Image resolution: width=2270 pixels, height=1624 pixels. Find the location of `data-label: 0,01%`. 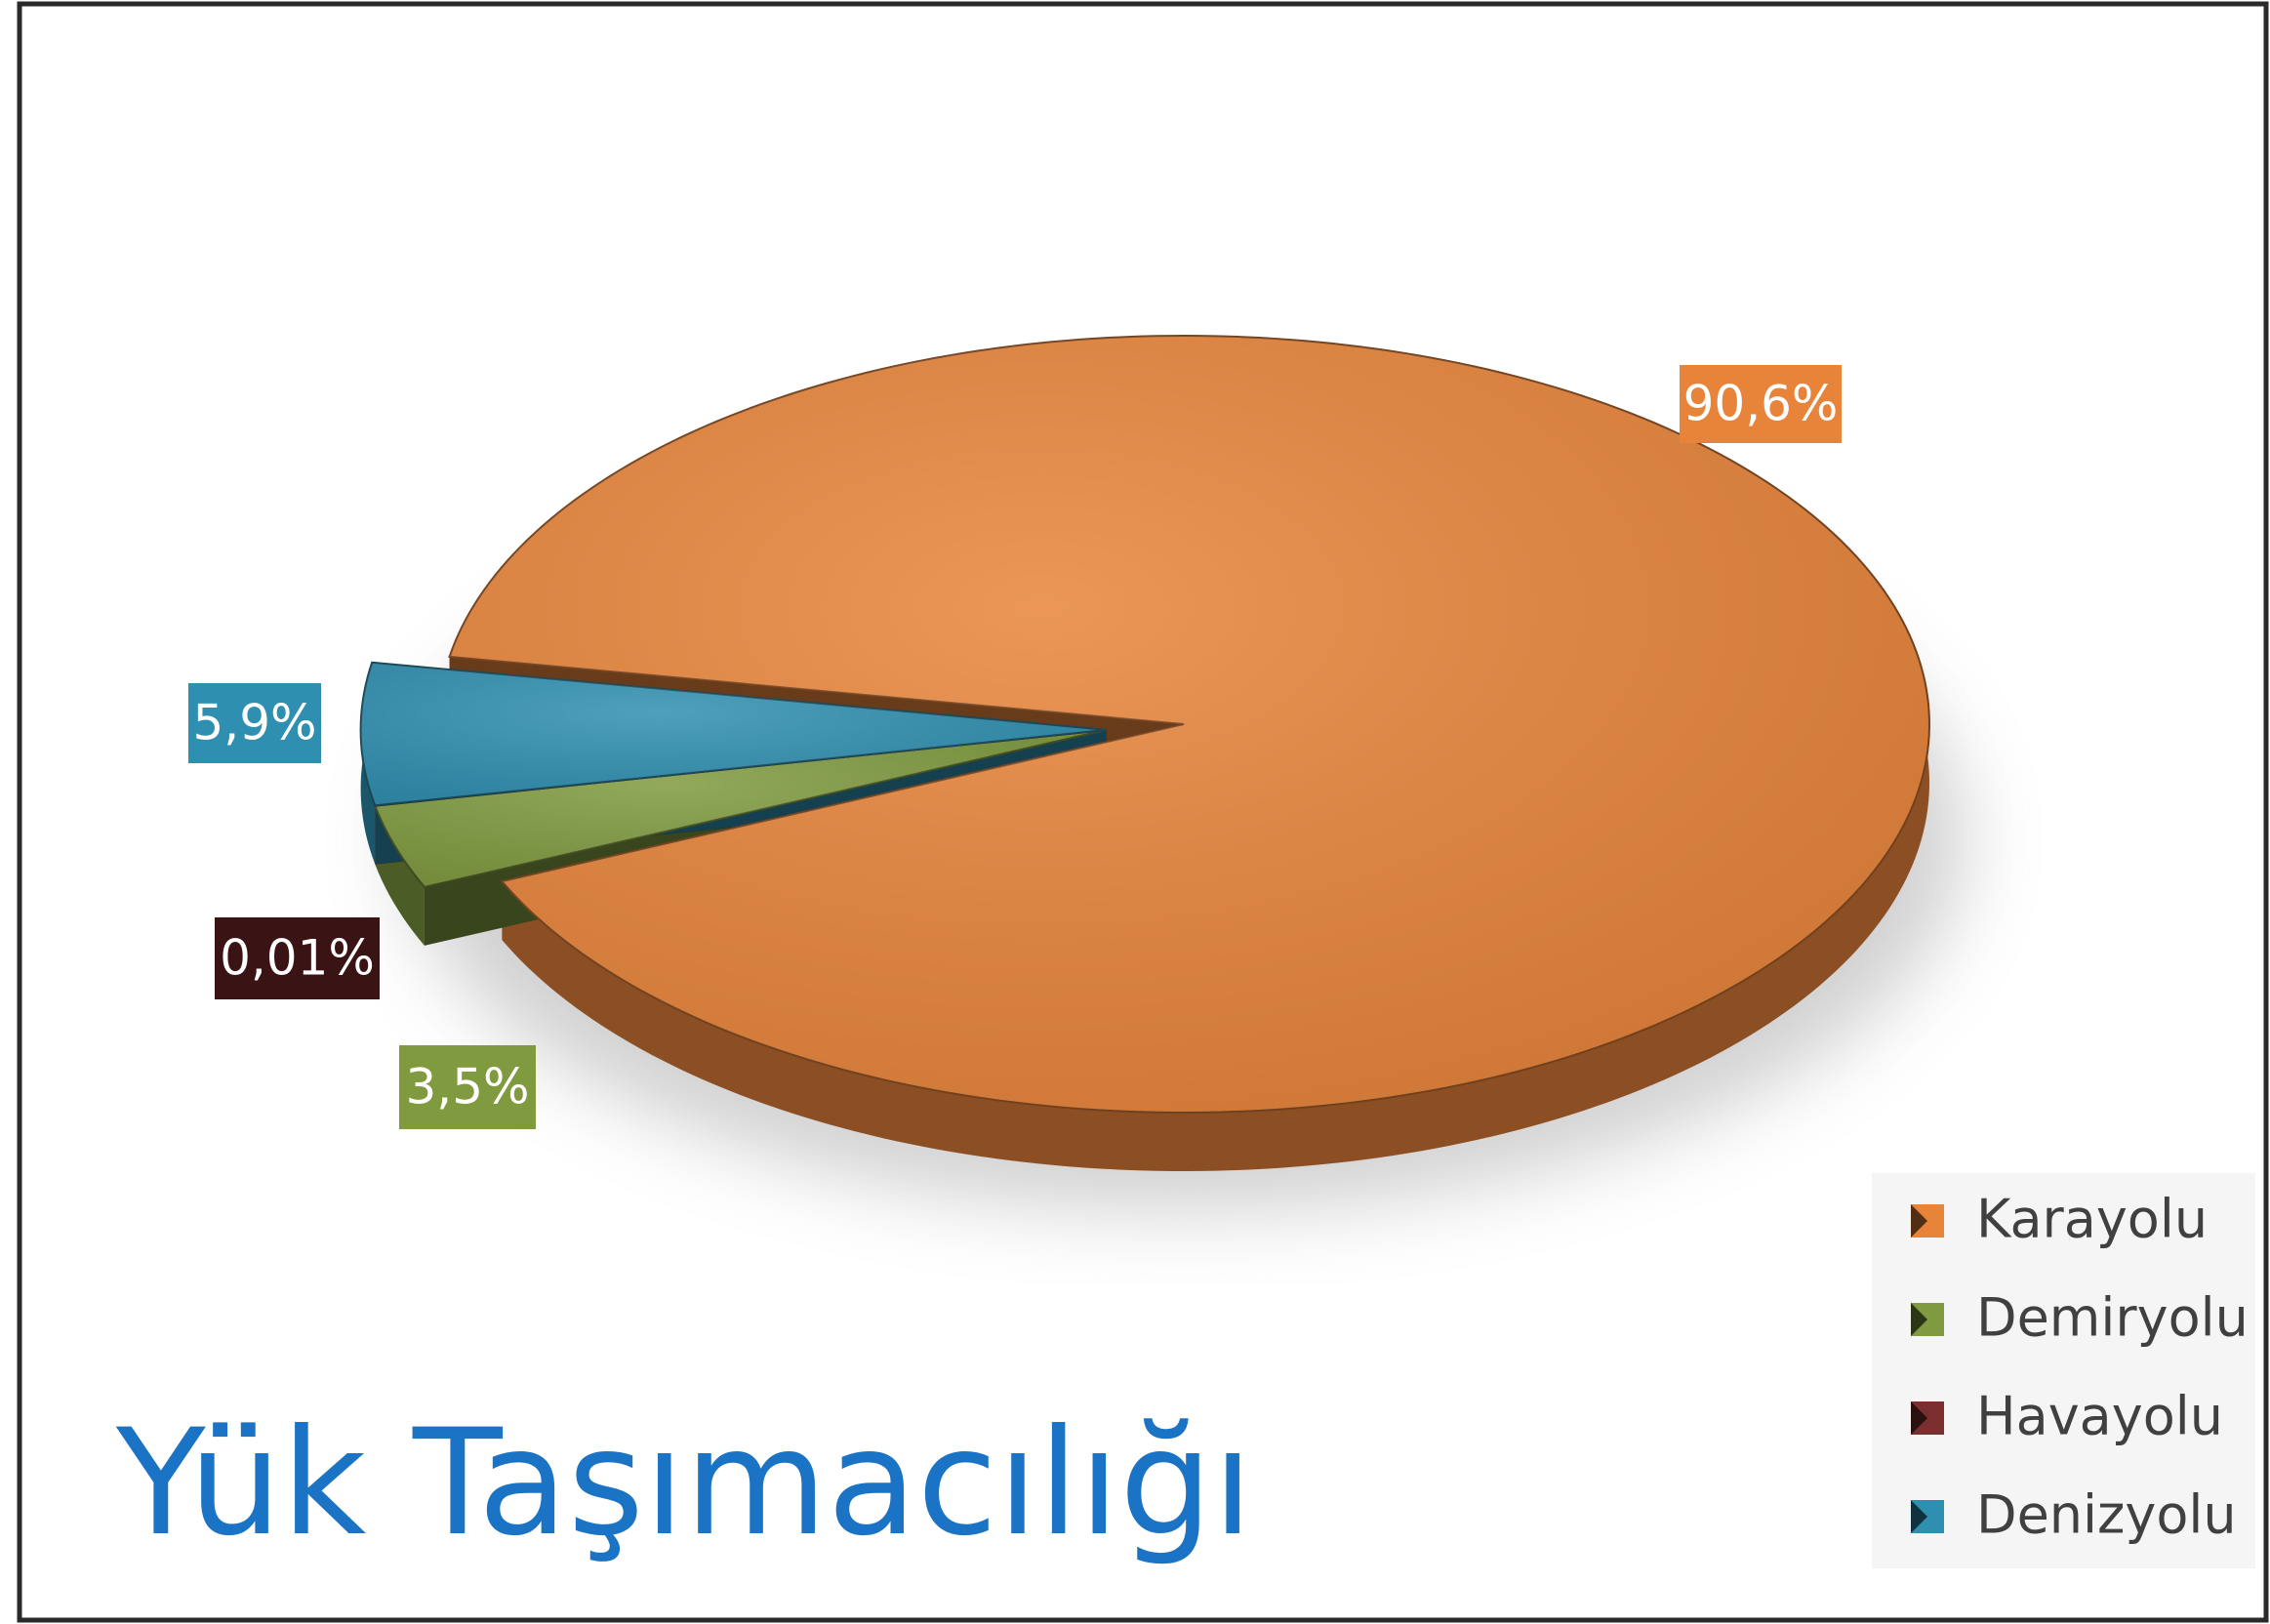

data-label: 0,01% is located at coordinates (297, 958).